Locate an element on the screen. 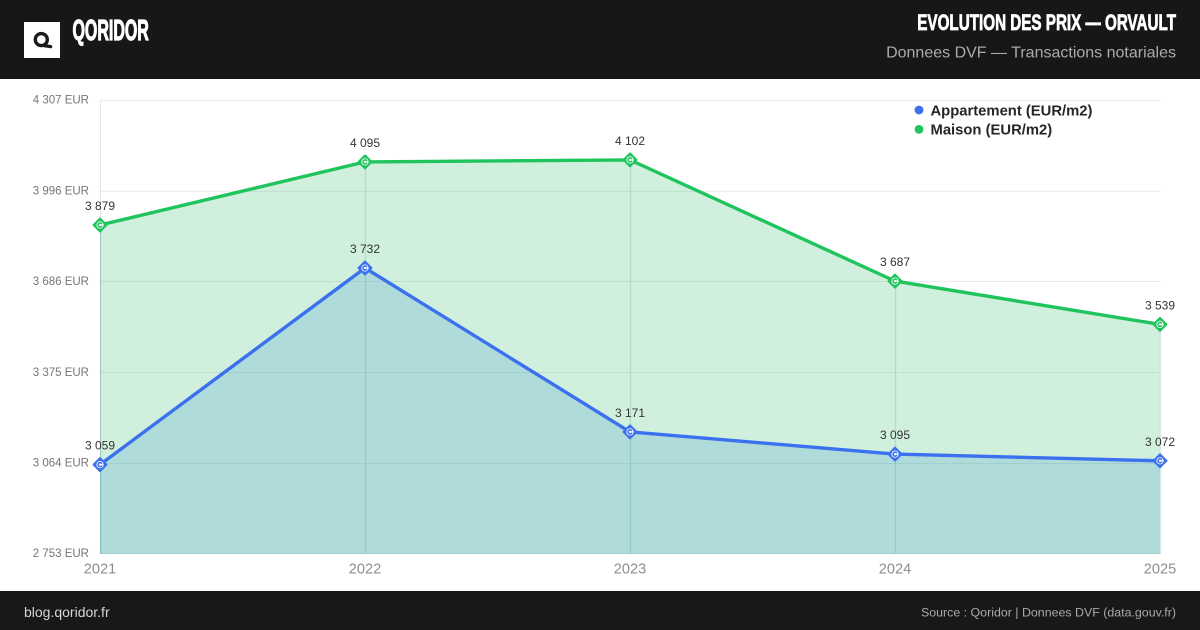 The width and height of the screenshot is (1200, 630). svg-text: 3 686 EUR is located at coordinates (61, 282).